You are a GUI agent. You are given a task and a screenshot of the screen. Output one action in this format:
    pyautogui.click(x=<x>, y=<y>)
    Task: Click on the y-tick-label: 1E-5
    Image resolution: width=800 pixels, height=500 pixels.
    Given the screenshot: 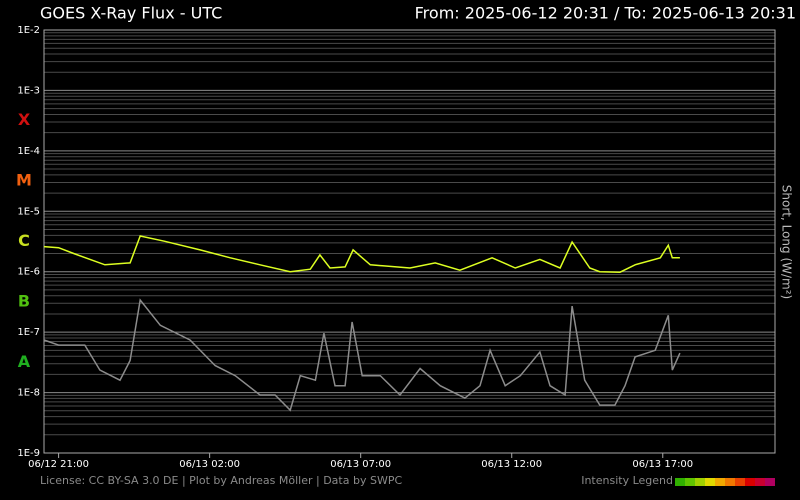 What is the action you would take?
    pyautogui.click(x=28, y=211)
    